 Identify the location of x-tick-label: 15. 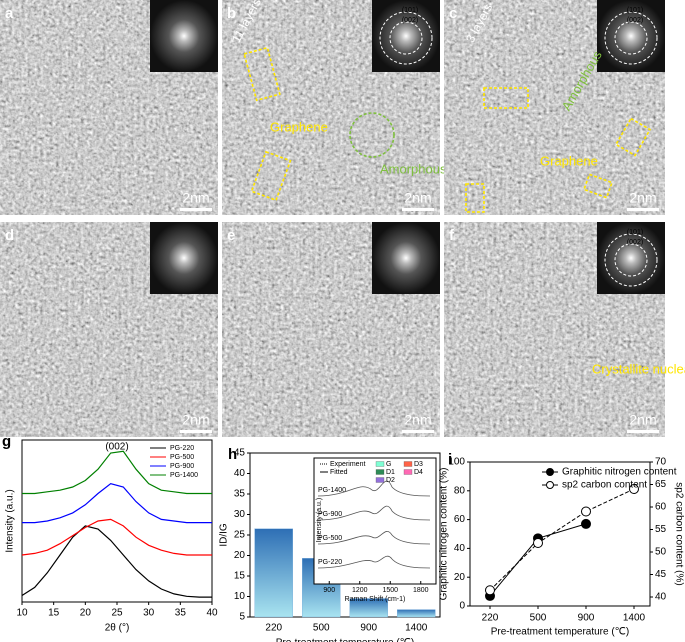
(54, 613).